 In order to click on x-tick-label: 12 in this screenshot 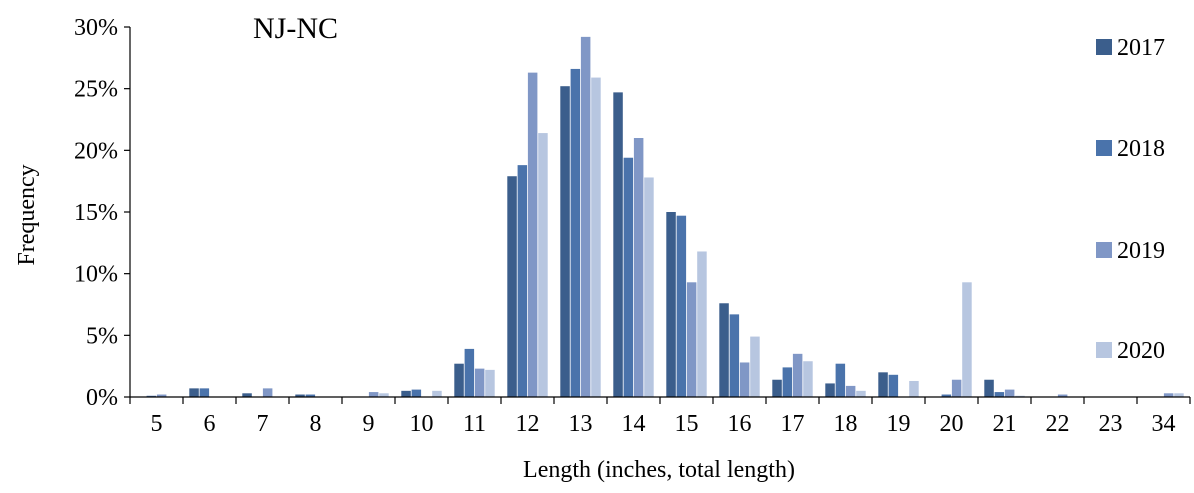, I will do `click(528, 424)`.